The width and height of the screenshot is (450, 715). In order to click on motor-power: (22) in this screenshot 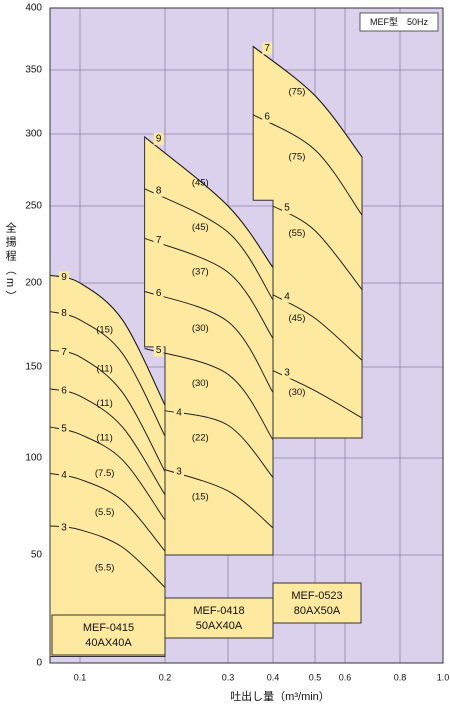, I will do `click(200, 437)`.